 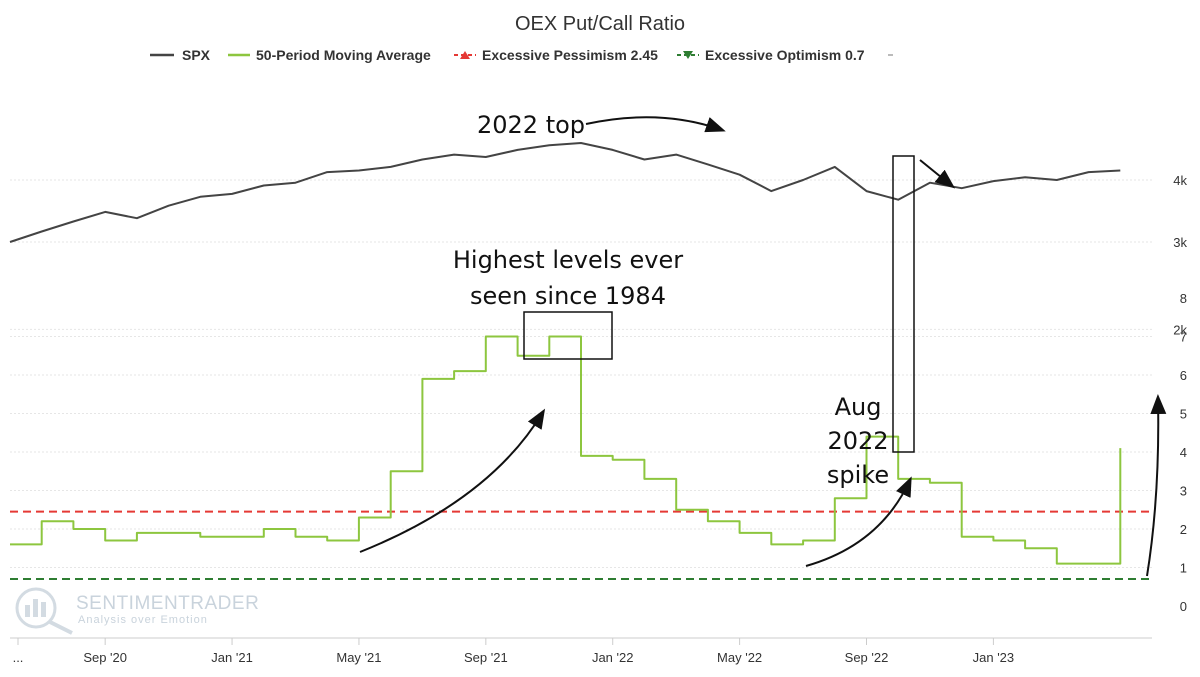 I want to click on ratio-tick-label: 7, so click(x=1183, y=337).